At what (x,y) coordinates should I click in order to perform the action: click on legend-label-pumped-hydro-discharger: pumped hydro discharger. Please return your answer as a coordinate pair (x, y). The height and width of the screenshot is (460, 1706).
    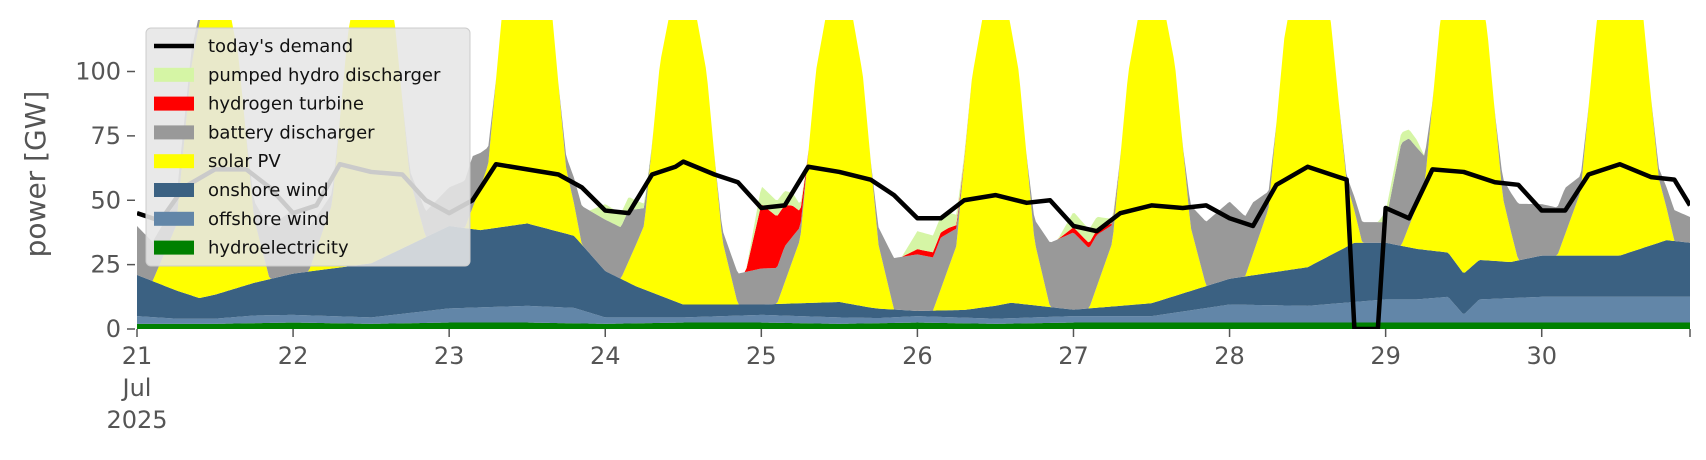
    Looking at the image, I should click on (324, 75).